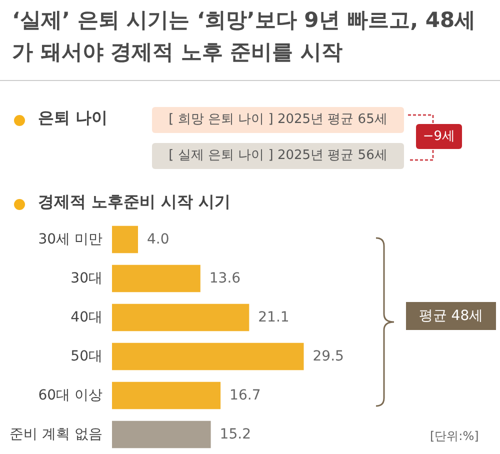  I want to click on y-tick-label: 30세 미만, so click(70, 240).